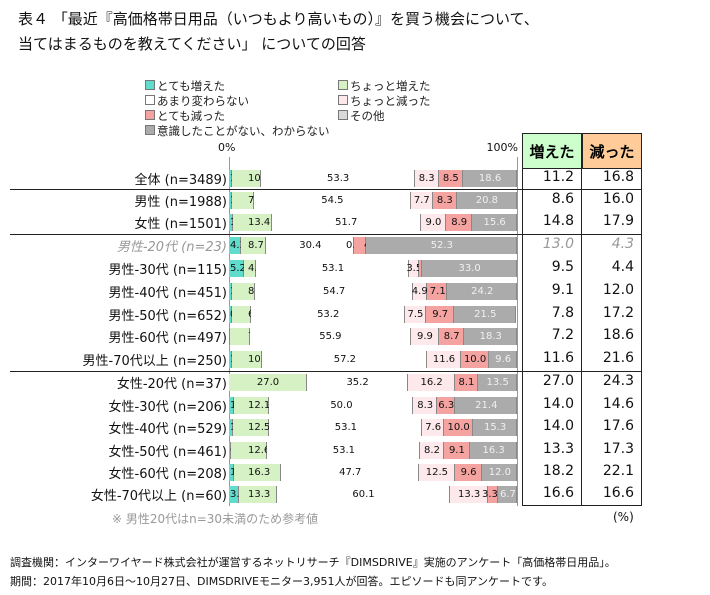 The height and width of the screenshot is (595, 710). I want to click on legend-item: とても増えた, so click(185, 86).